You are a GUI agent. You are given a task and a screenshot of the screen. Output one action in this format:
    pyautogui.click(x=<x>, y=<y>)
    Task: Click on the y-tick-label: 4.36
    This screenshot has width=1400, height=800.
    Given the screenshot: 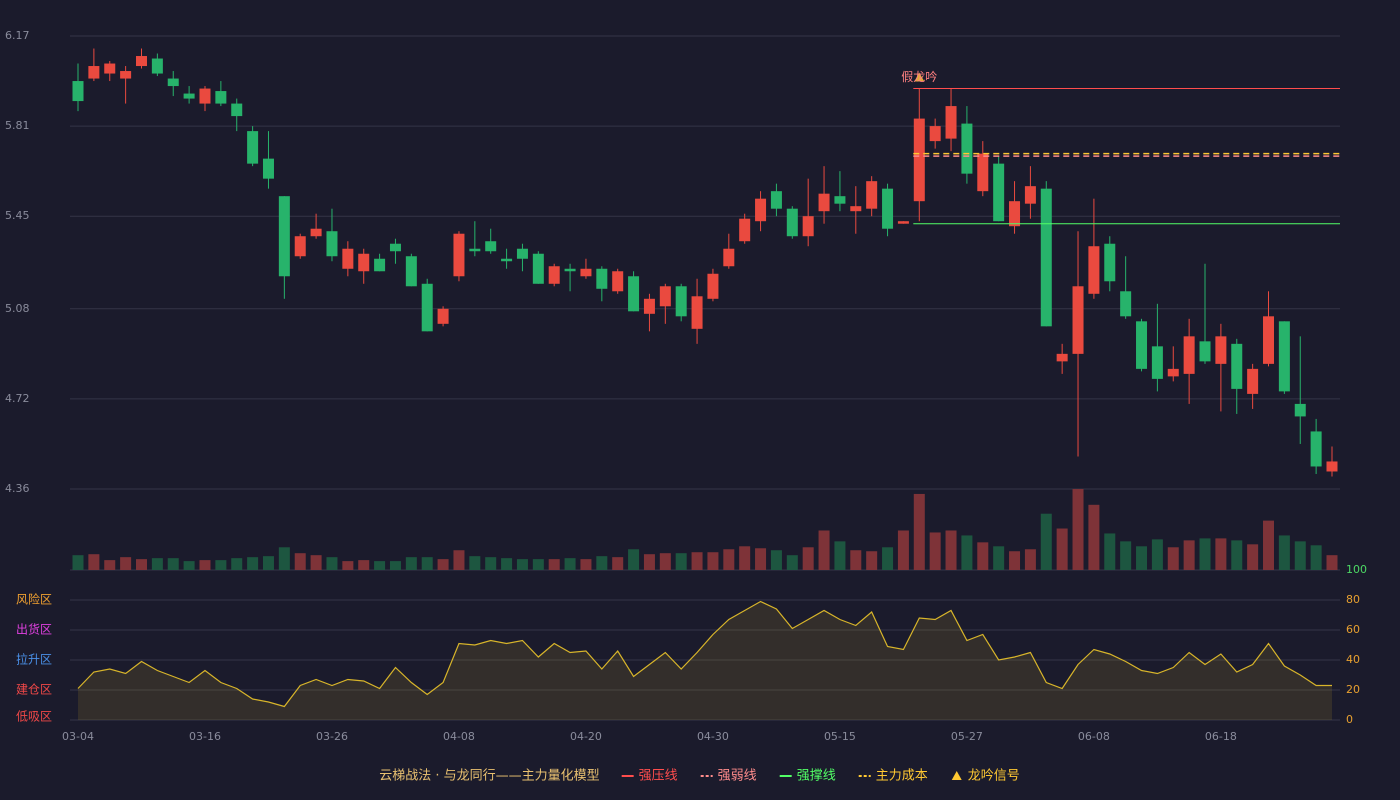 What is the action you would take?
    pyautogui.click(x=17, y=488)
    